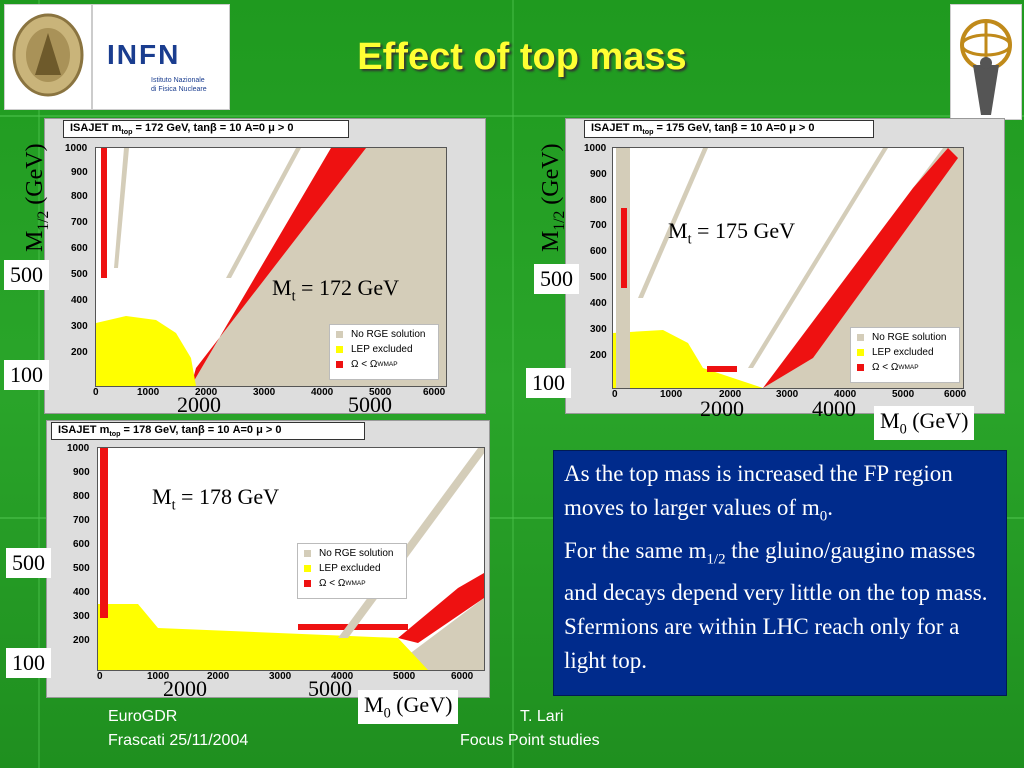 This screenshot has width=1024, height=768. I want to click on x-tick: 4000, so click(322, 392).